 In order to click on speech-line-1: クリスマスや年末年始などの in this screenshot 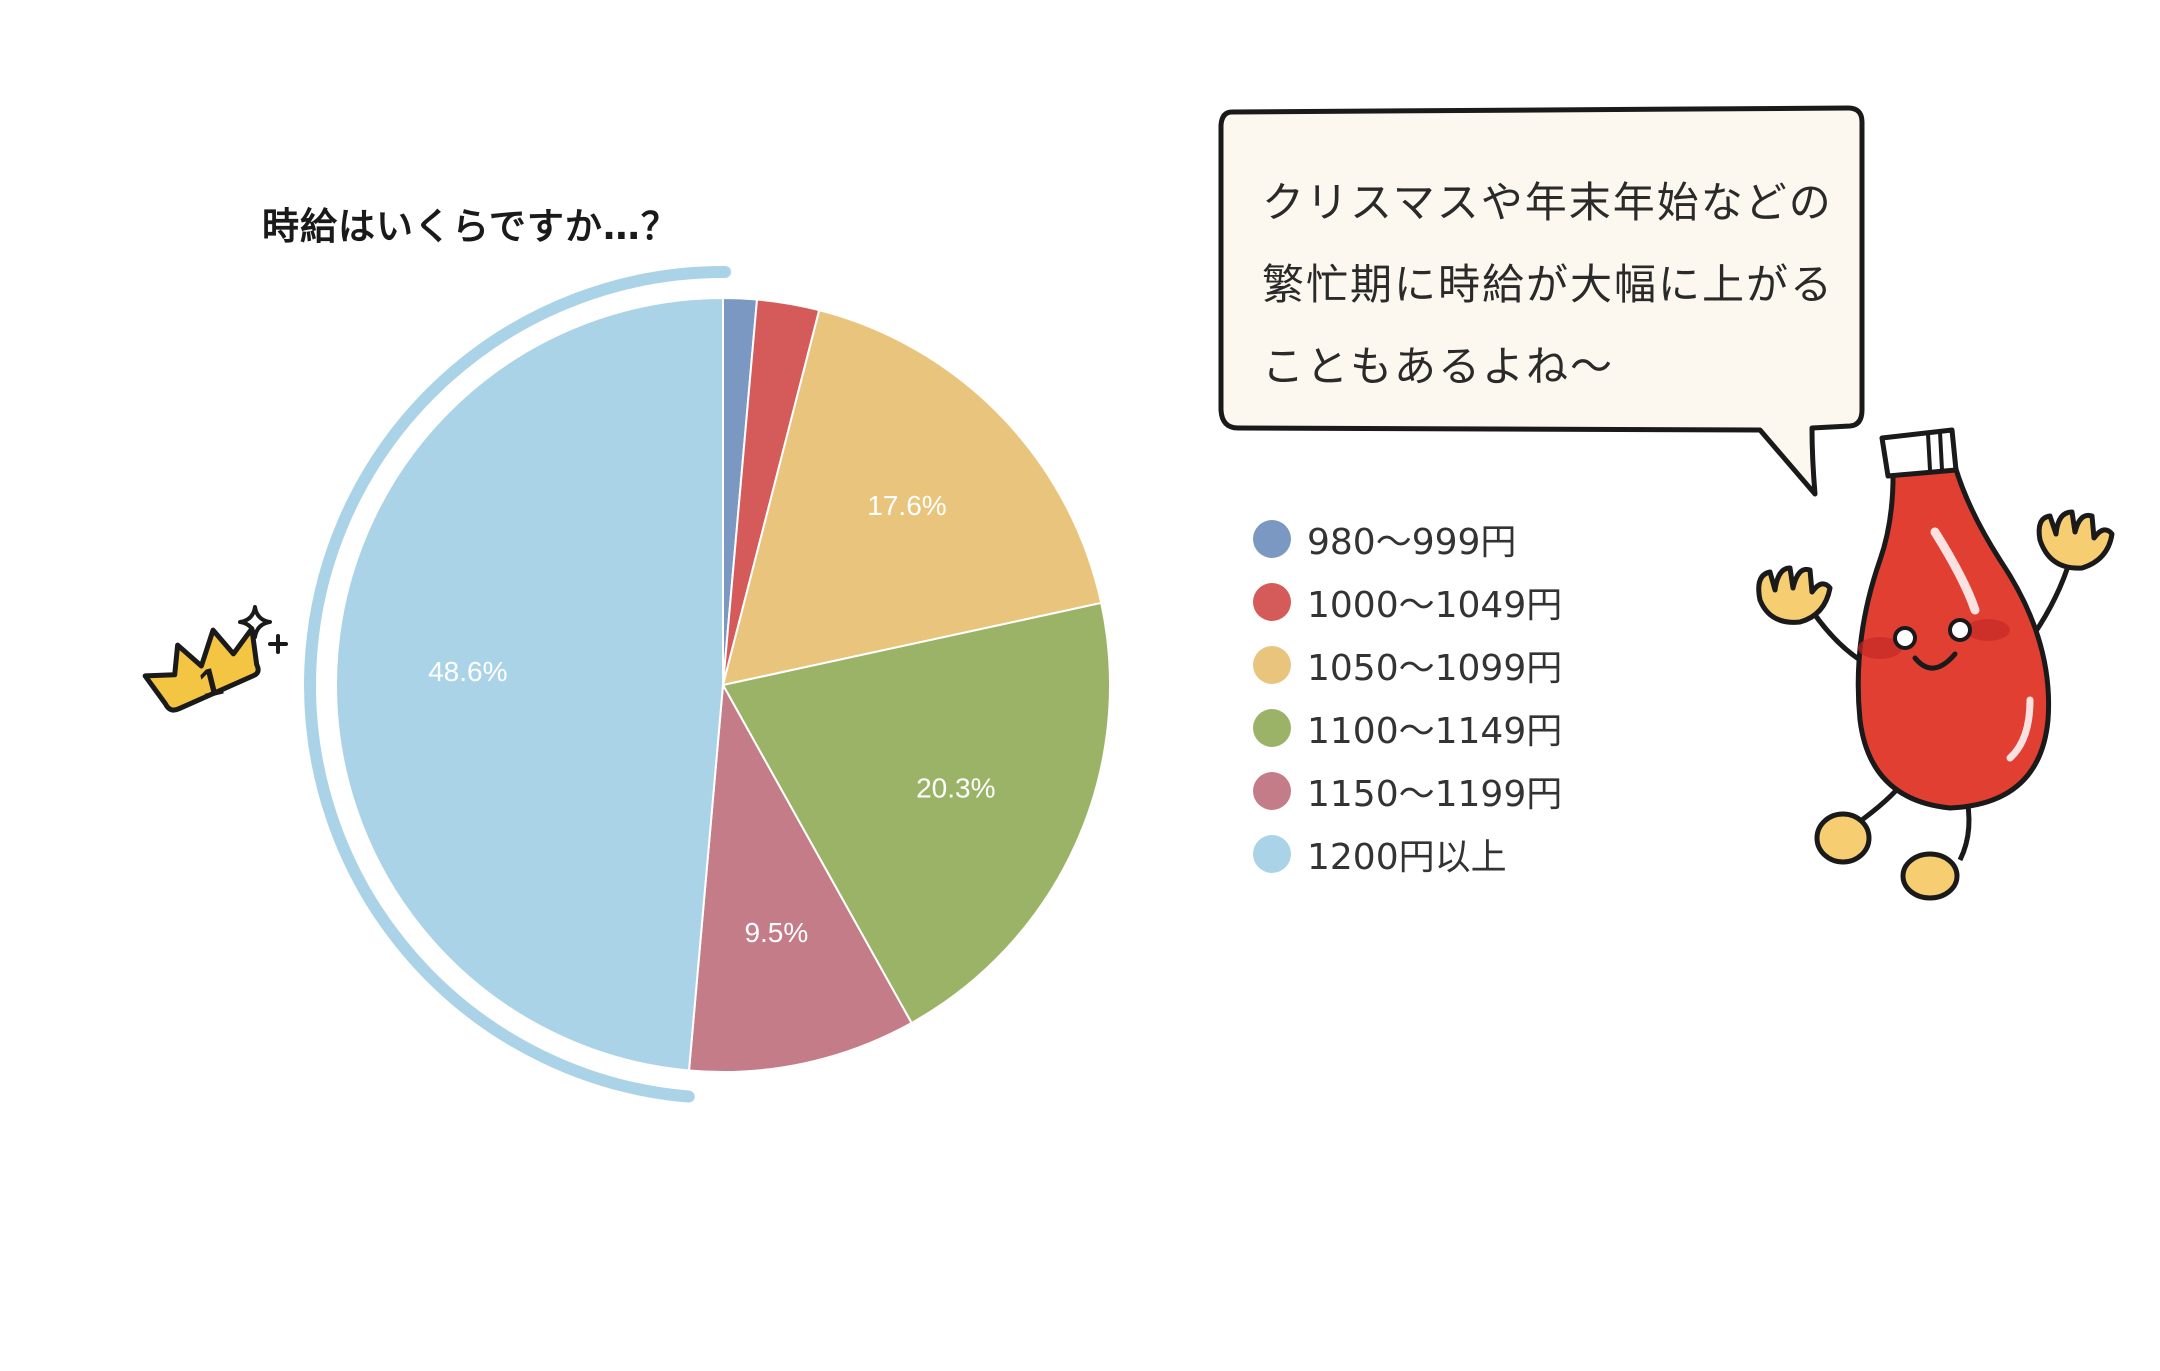, I will do `click(1547, 202)`.